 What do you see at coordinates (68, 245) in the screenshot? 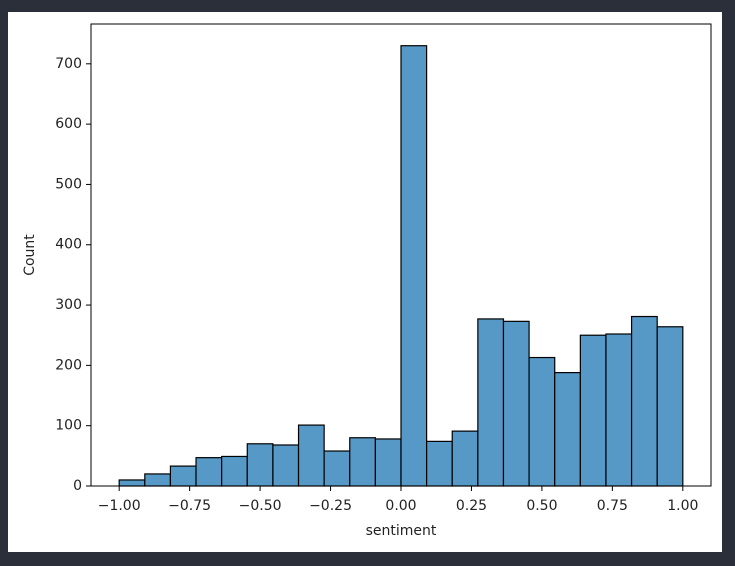
I see `y-tick-label: 400` at bounding box center [68, 245].